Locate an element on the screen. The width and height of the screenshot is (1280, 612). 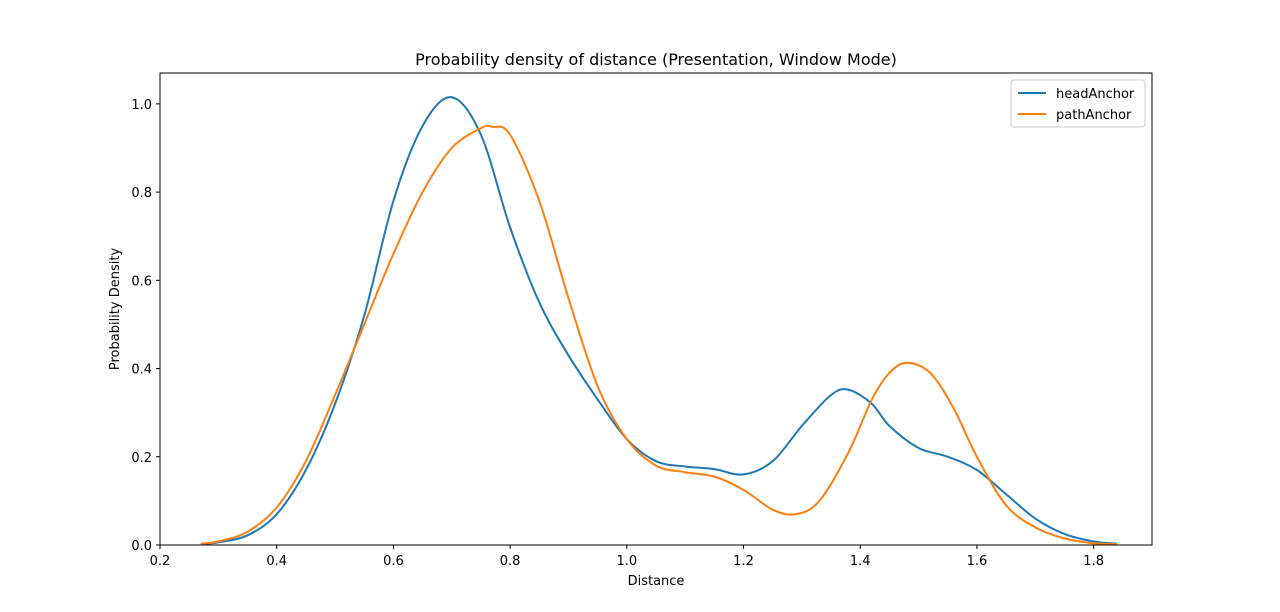
x-tick-label: 1.0 is located at coordinates (626, 561).